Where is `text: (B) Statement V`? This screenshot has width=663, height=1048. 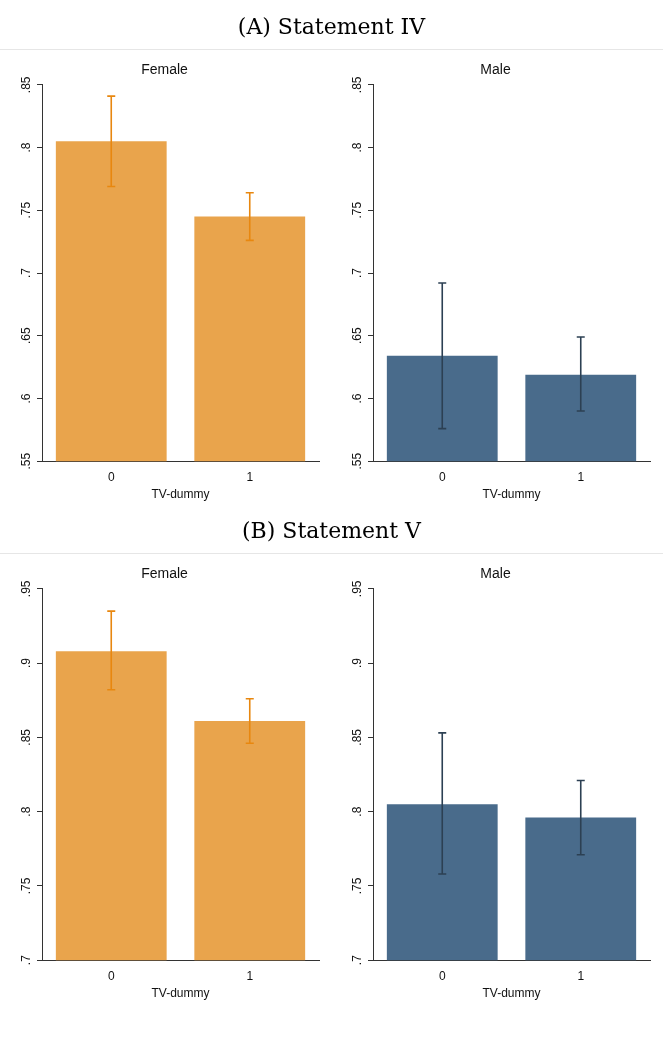 text: (B) Statement V is located at coordinates (331, 529).